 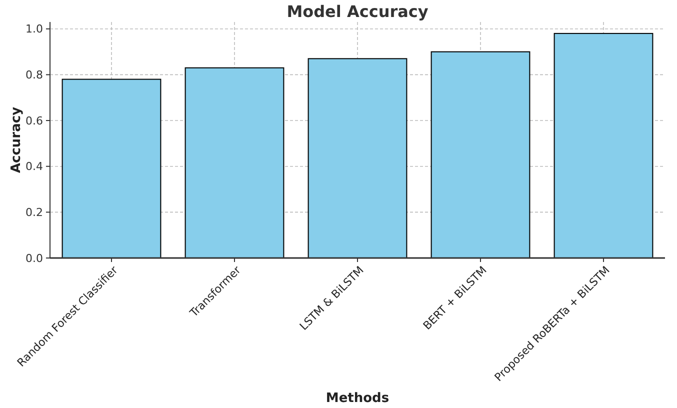 What do you see at coordinates (34, 258) in the screenshot?
I see `y-tick-label: 0.0` at bounding box center [34, 258].